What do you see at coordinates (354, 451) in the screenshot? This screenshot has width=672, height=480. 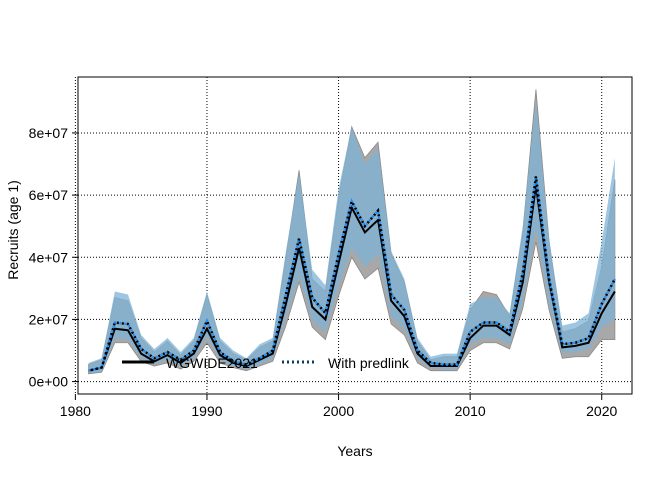 I see `x-axis-title: Years` at bounding box center [354, 451].